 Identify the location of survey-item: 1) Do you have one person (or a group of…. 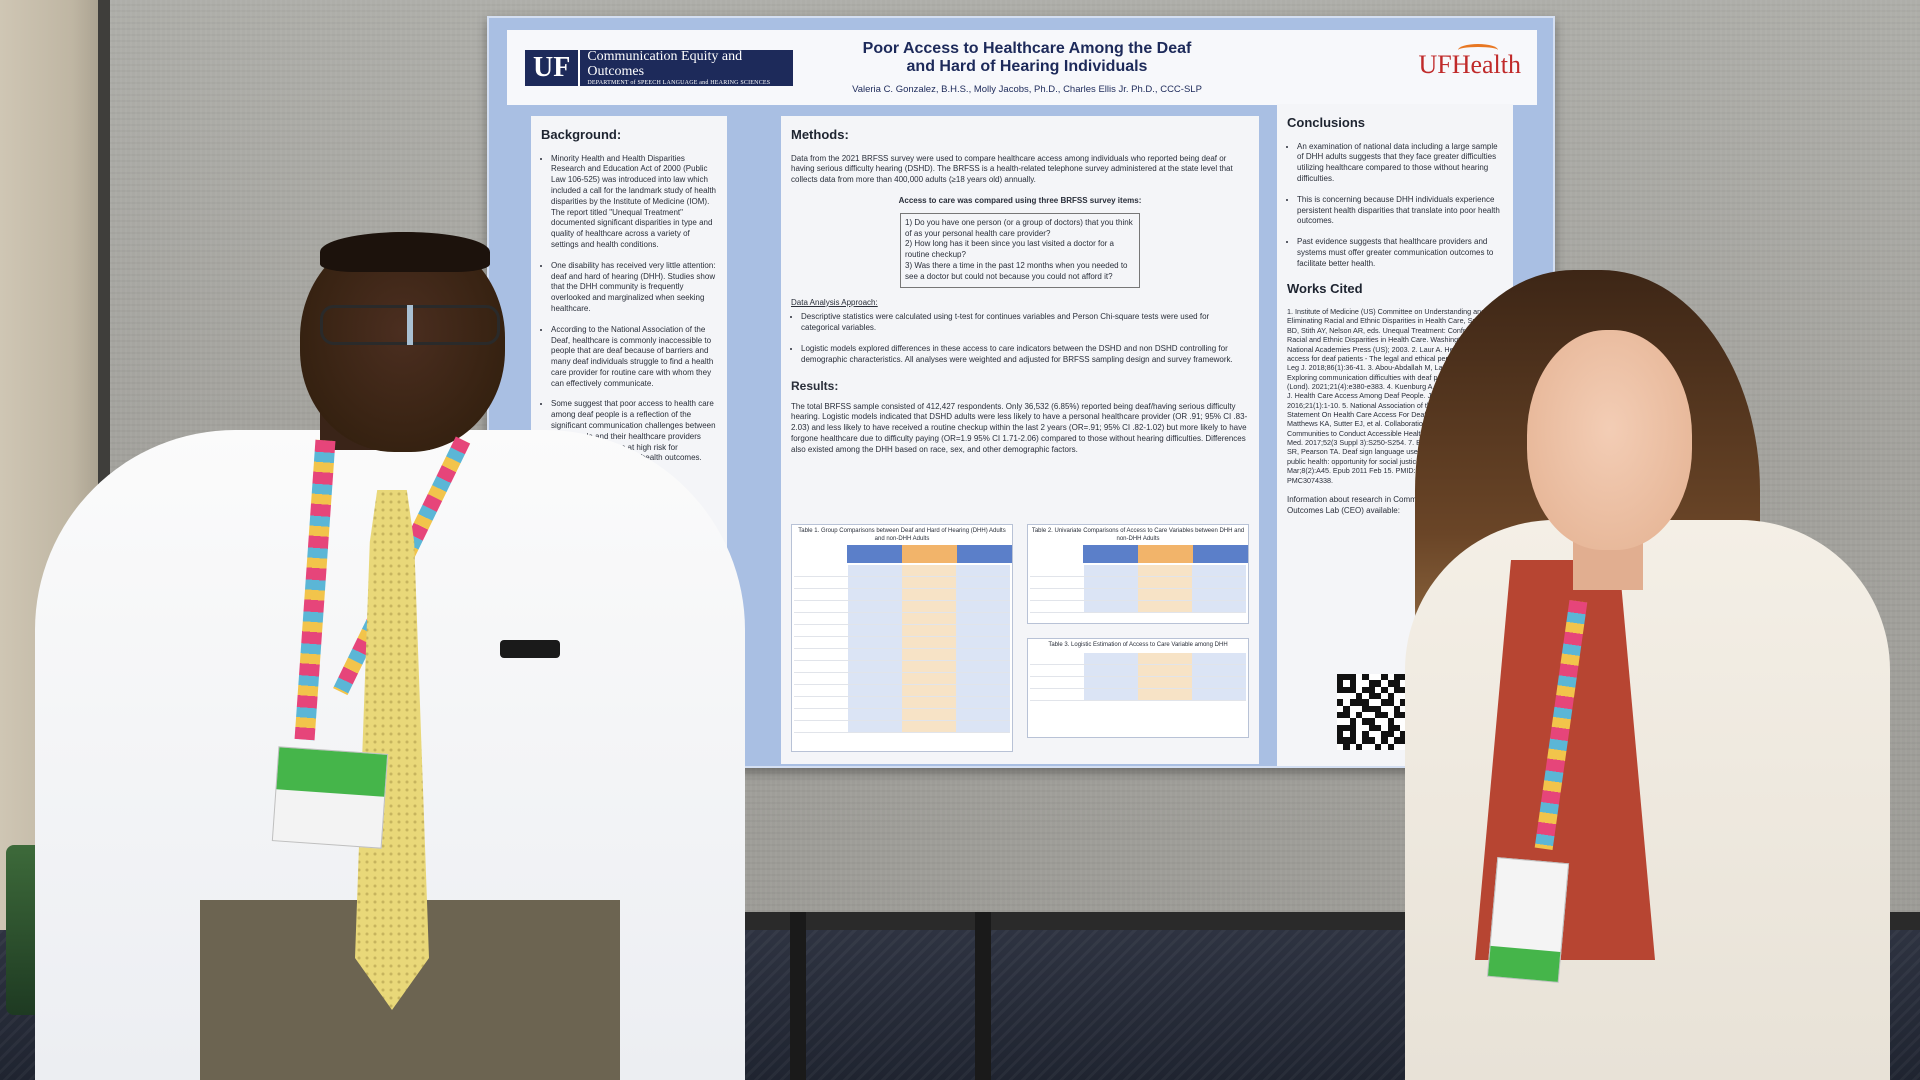
(1019, 227).